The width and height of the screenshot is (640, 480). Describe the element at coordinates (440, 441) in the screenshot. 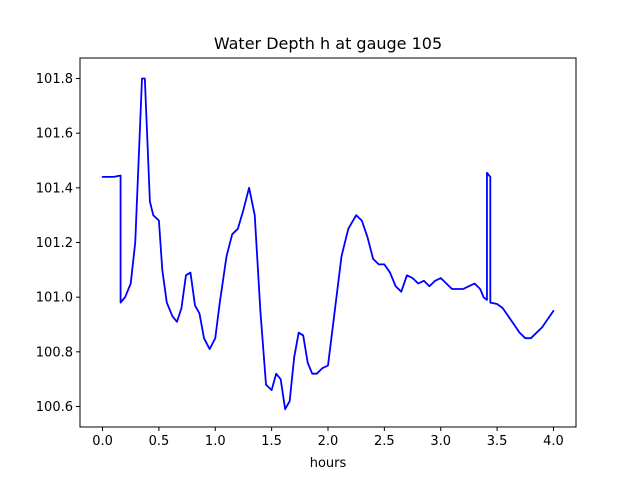

I see `x-tick-label: 3.0` at that location.